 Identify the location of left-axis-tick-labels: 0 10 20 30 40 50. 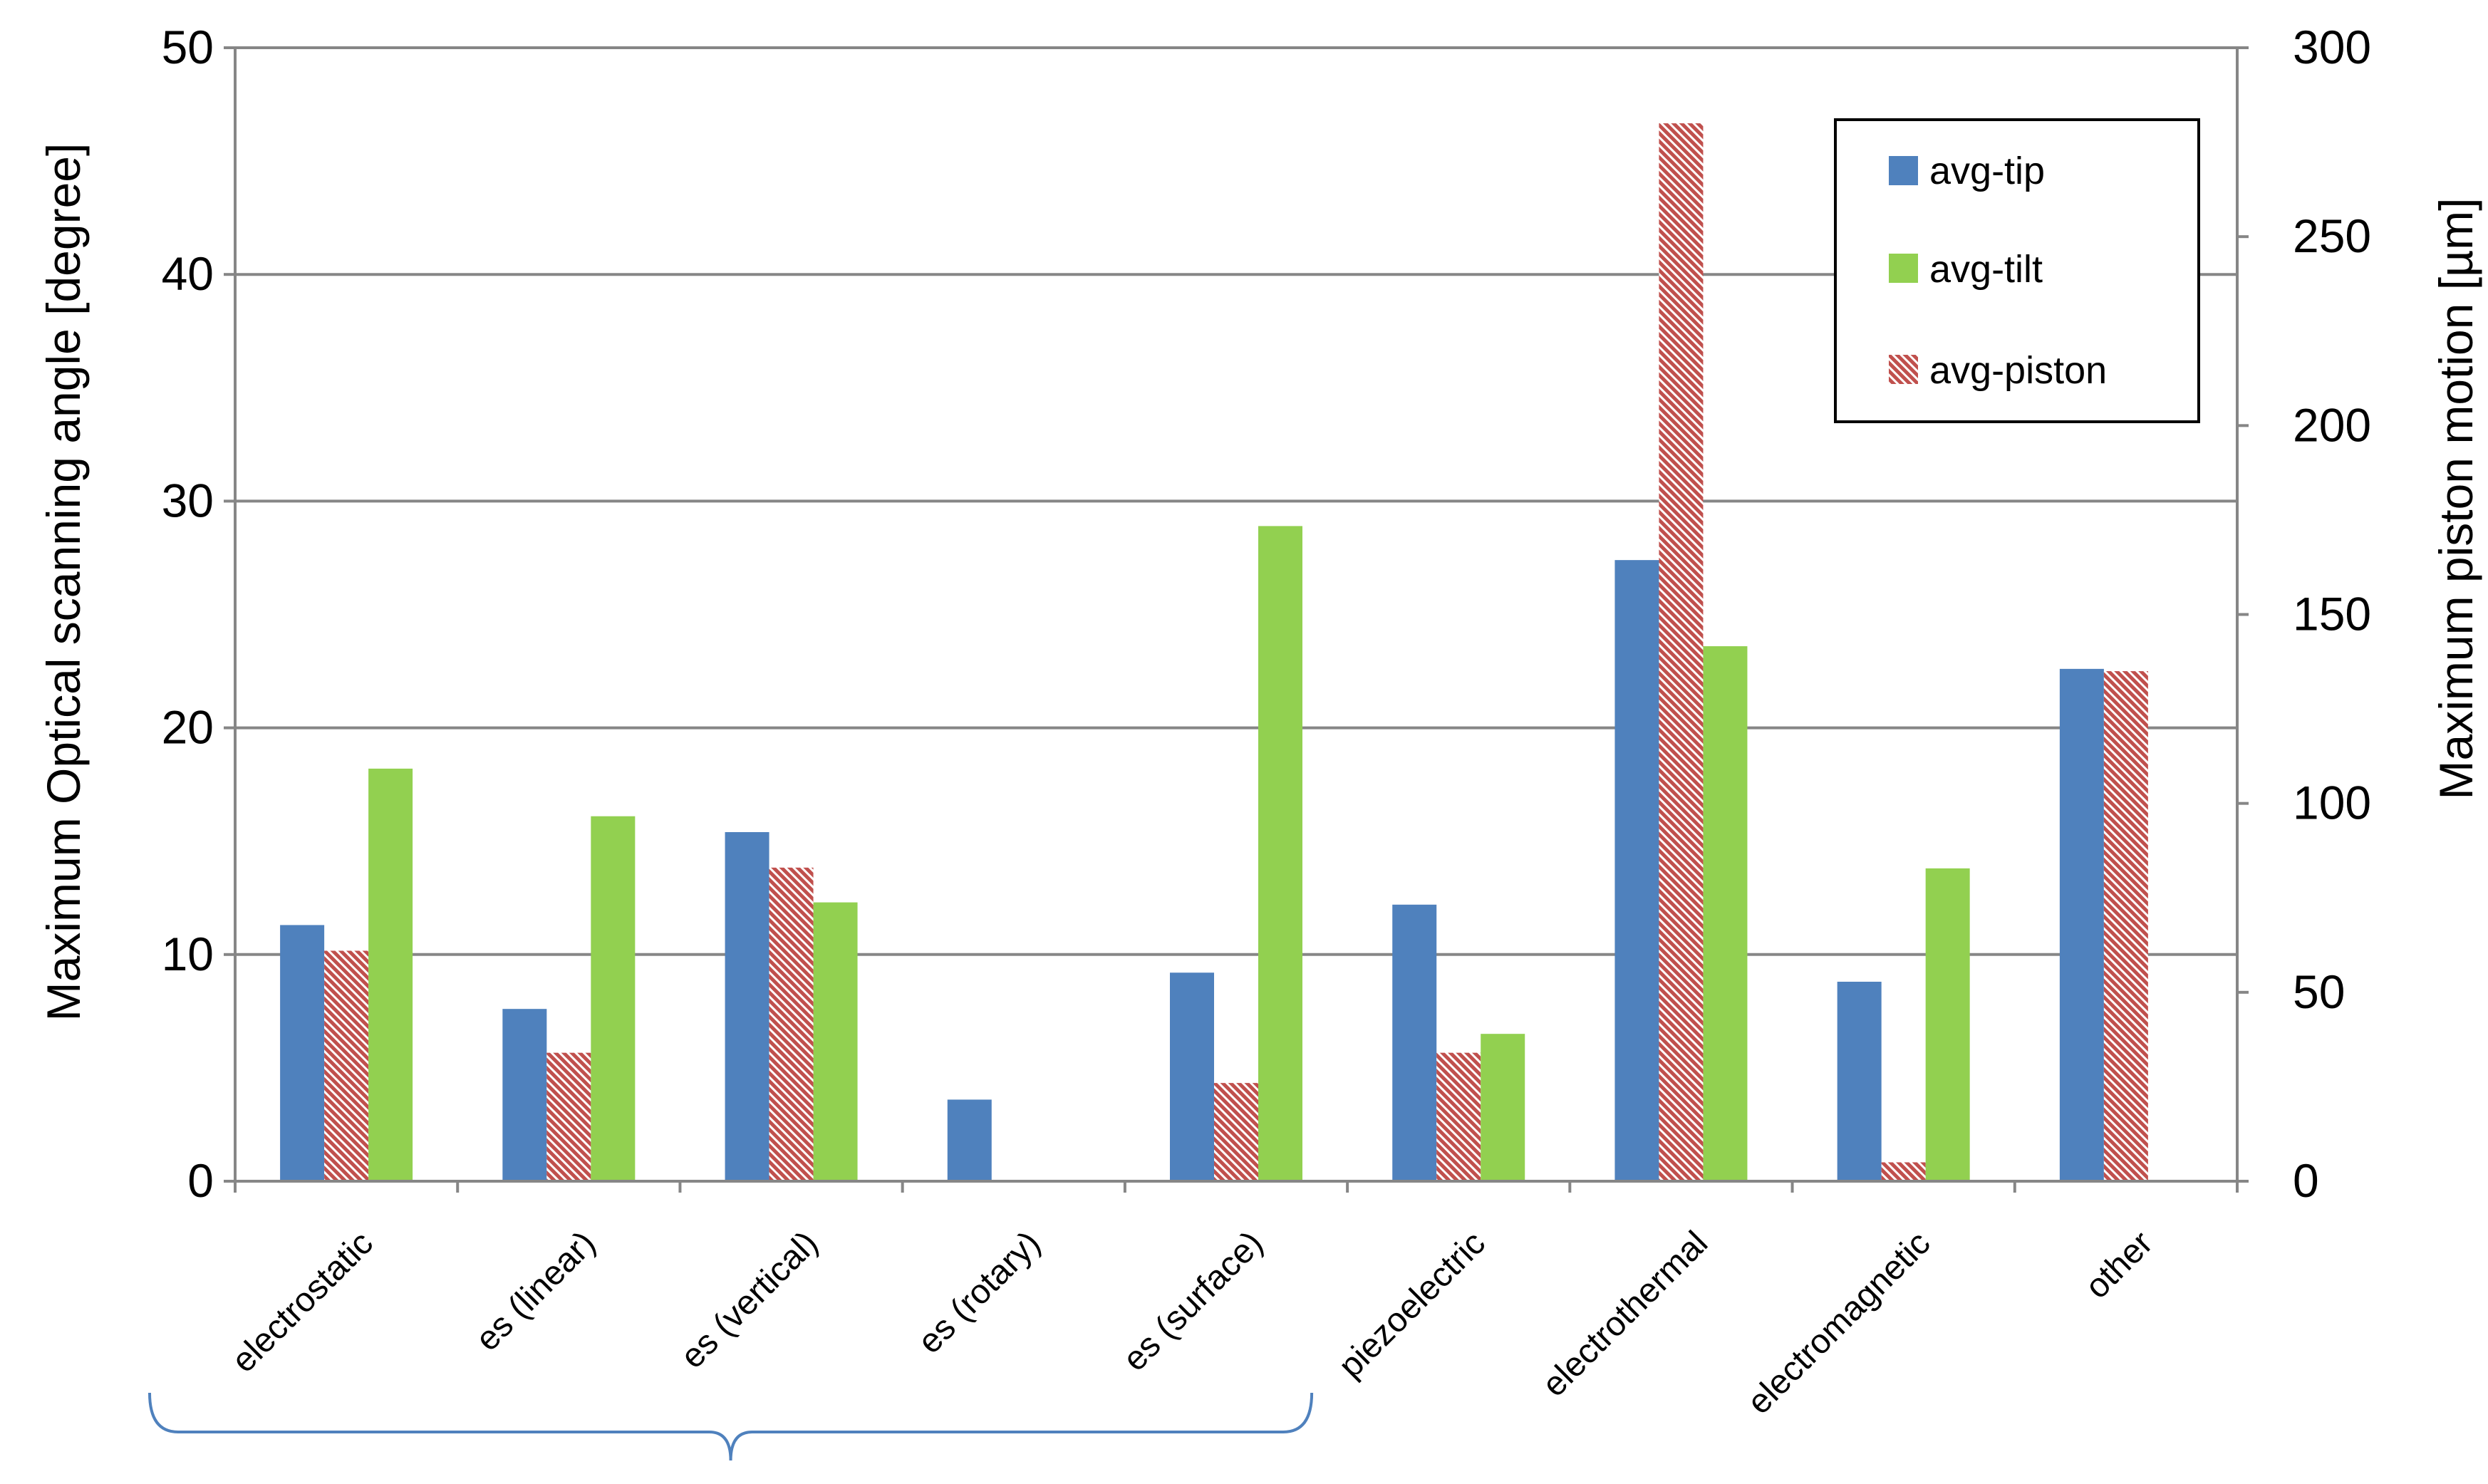
(188, 614).